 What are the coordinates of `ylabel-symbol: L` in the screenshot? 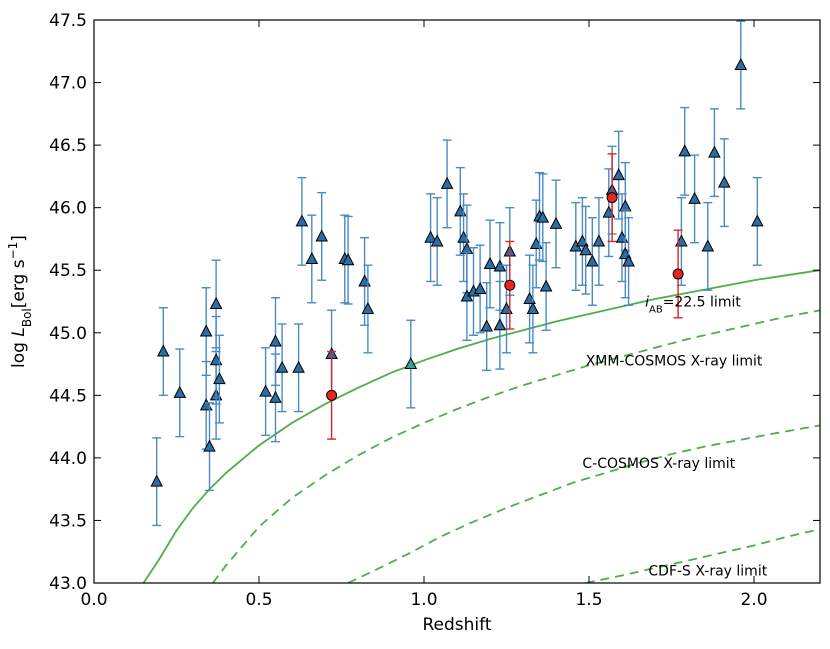 It's located at (19, 331).